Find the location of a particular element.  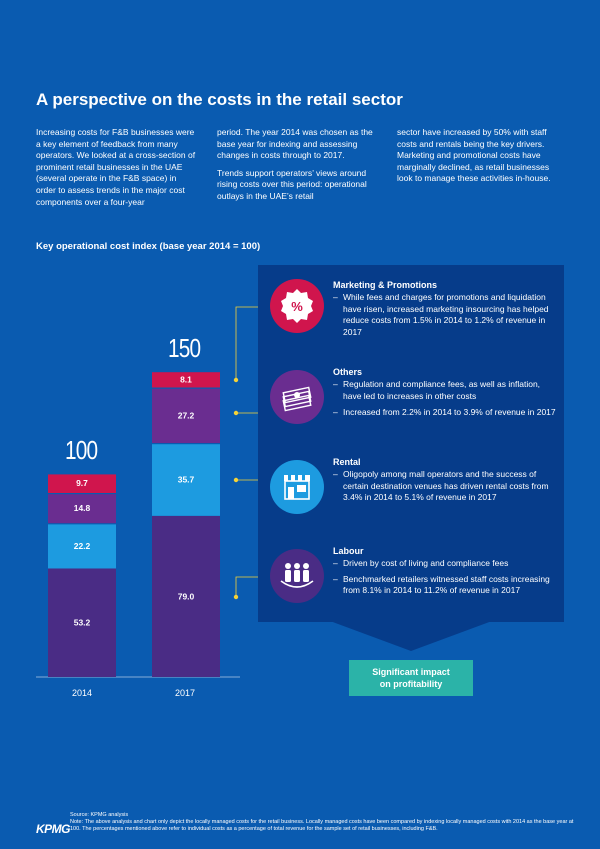

item-title-marketing: Marketing & Promotions is located at coordinates (385, 285).